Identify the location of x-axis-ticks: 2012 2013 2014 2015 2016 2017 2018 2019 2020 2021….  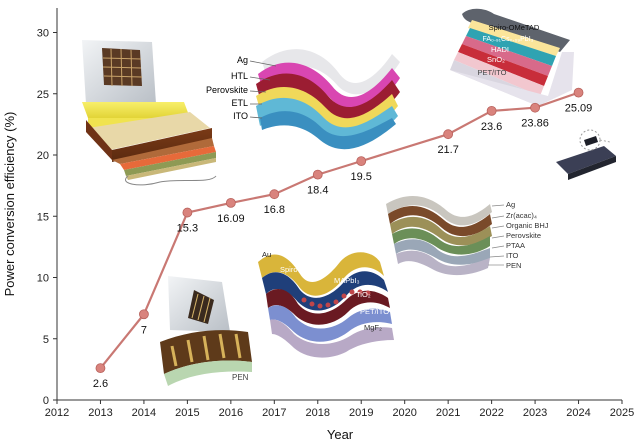
(339, 409).